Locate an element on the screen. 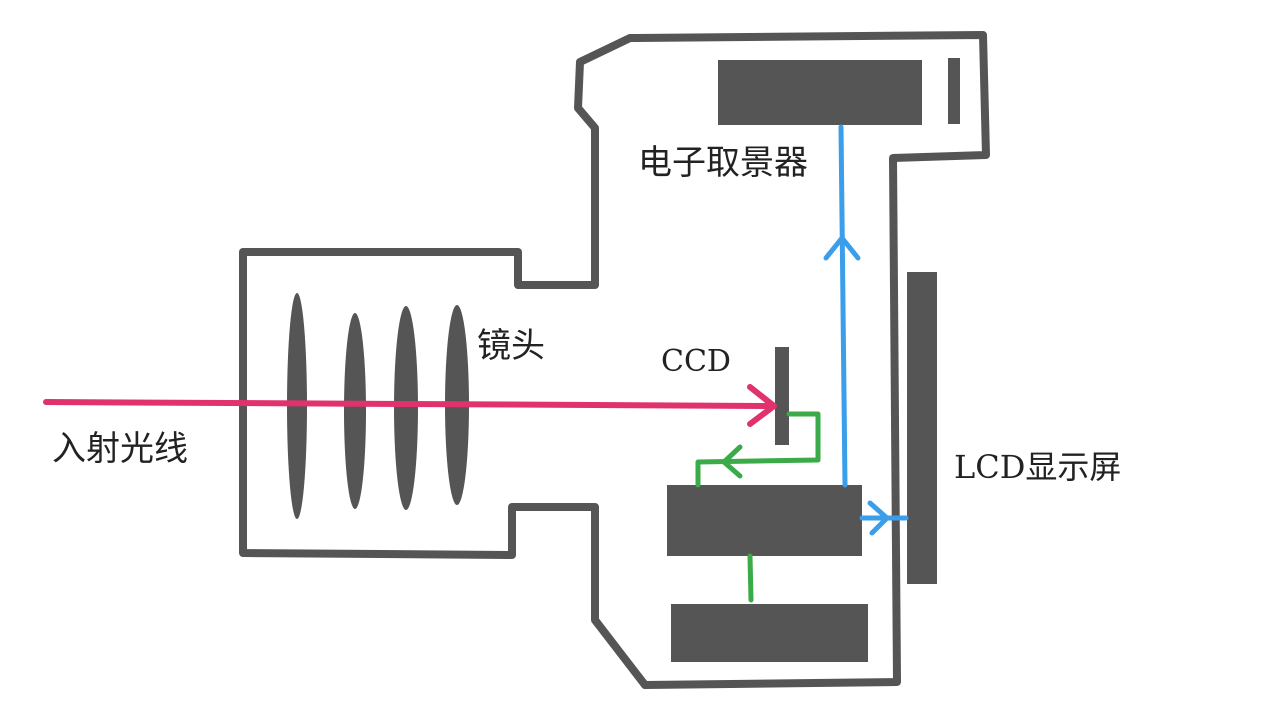 This screenshot has height=724, width=1268. ccd-sensor is located at coordinates (782, 396).